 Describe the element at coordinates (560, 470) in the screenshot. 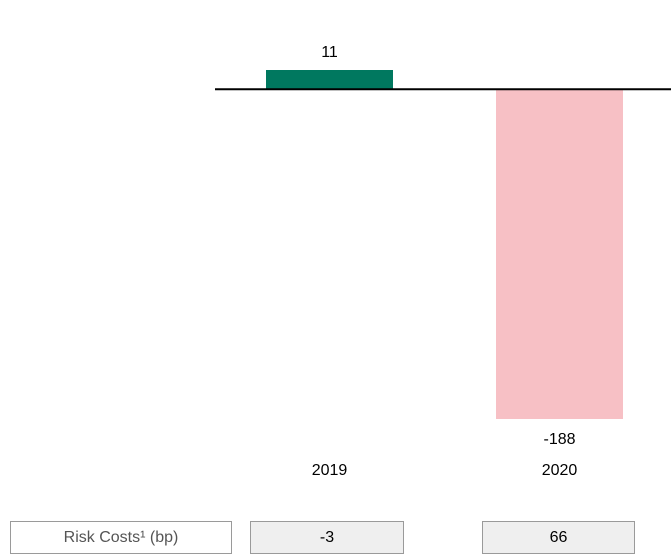

I see `x-tick-label: 2020` at that location.